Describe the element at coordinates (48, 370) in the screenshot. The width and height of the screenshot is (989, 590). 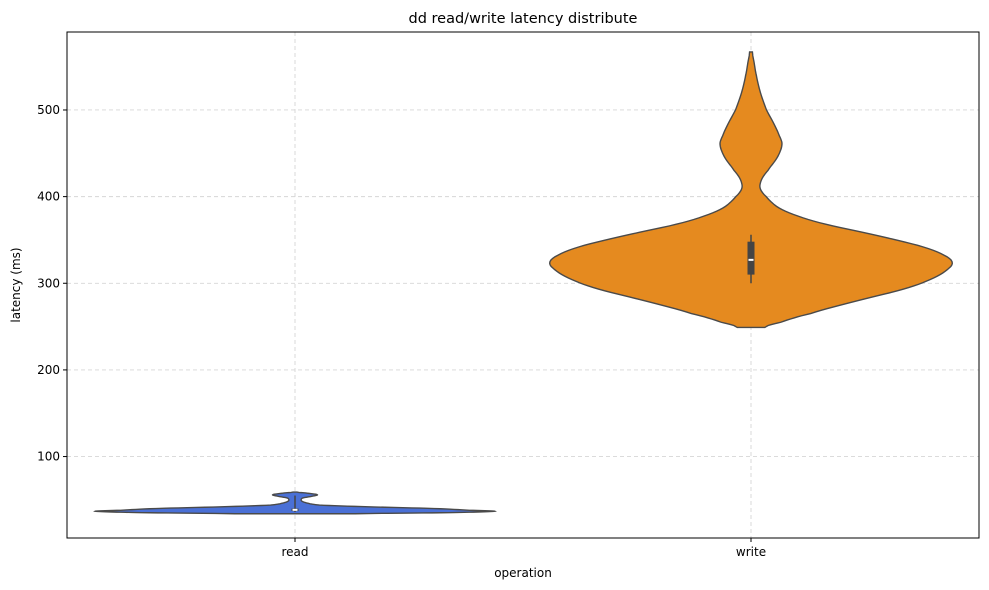
I see `y-tick-label: 200` at that location.